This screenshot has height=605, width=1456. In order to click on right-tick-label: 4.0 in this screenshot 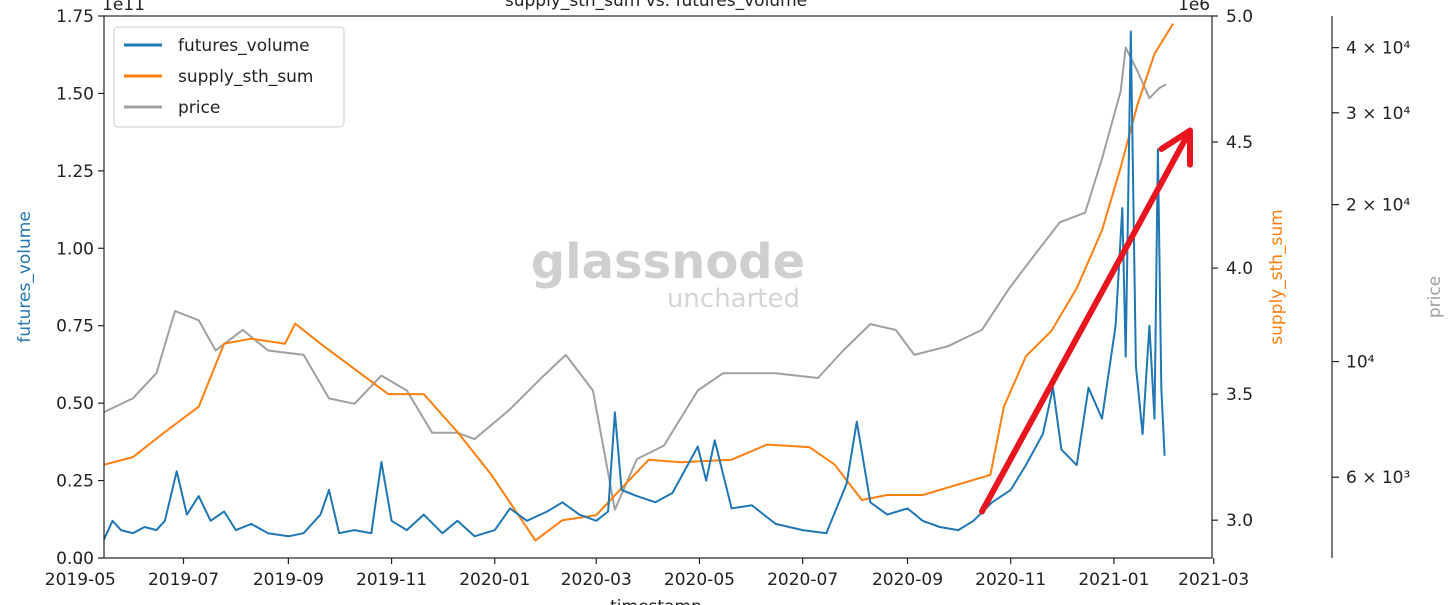, I will do `click(1239, 269)`.